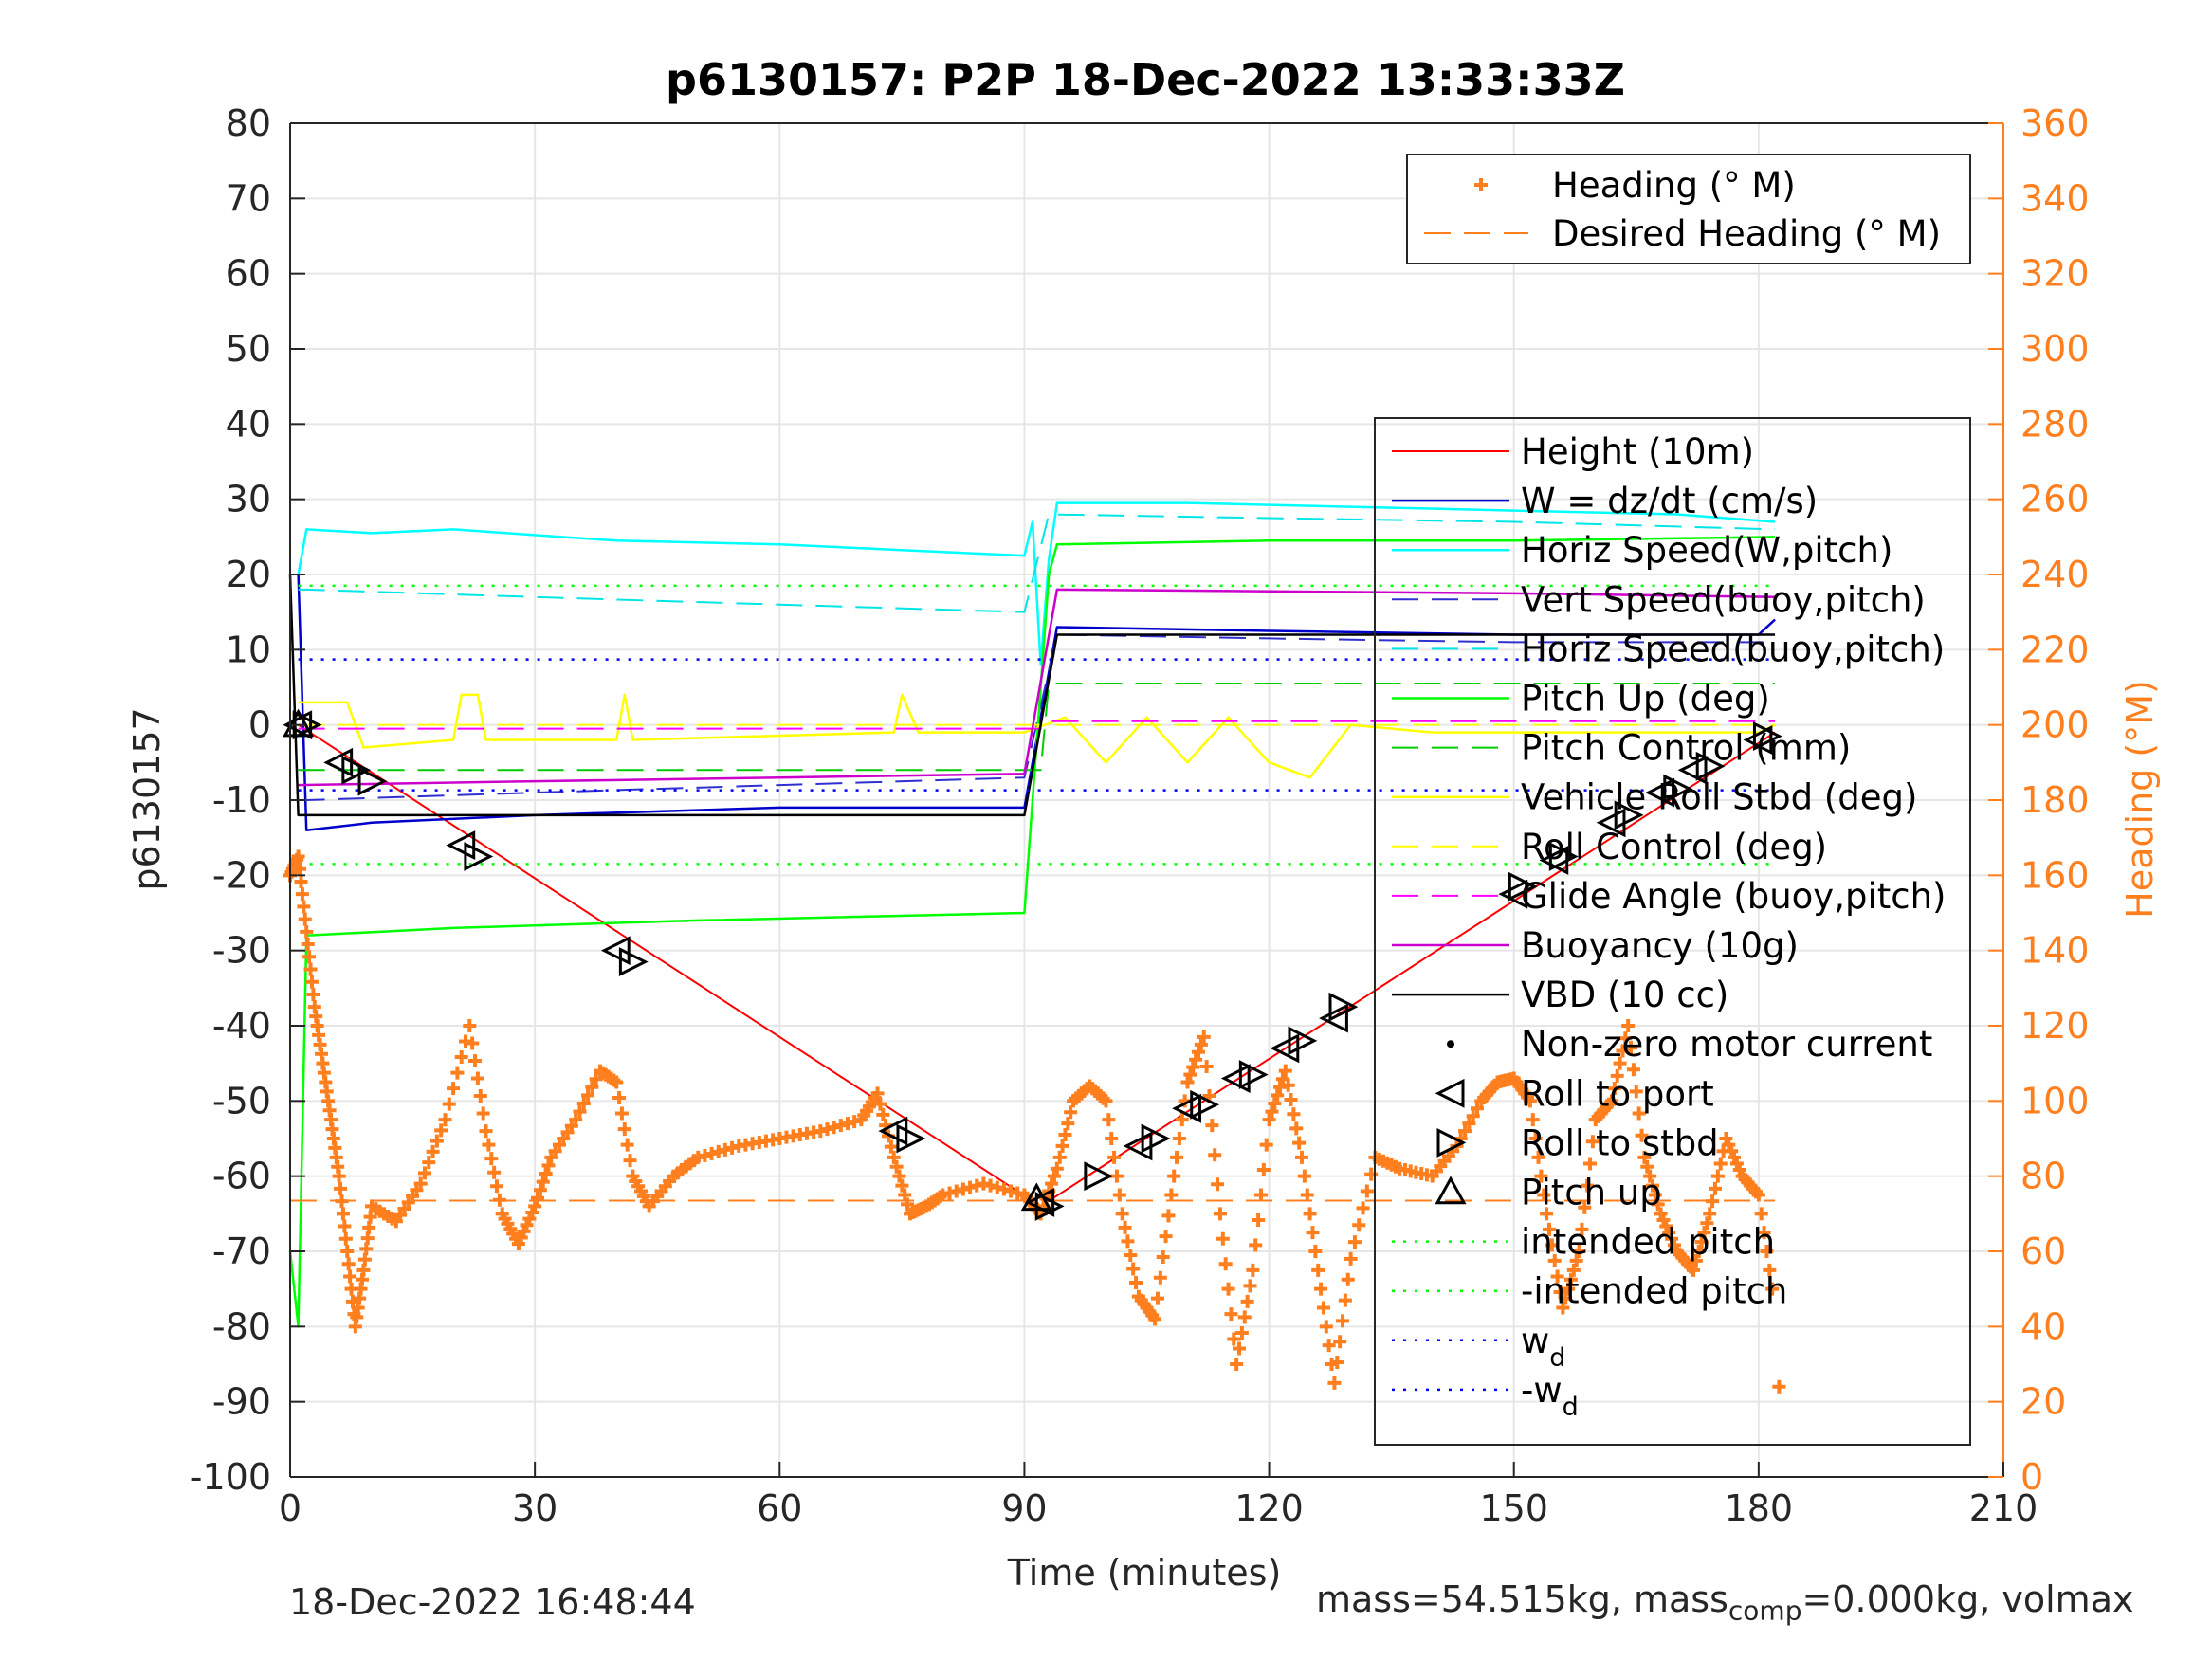 This screenshot has width=2212, height=1659. Describe the element at coordinates (1620, 1142) in the screenshot. I see `legend-main-label: Roll to stbd` at that location.